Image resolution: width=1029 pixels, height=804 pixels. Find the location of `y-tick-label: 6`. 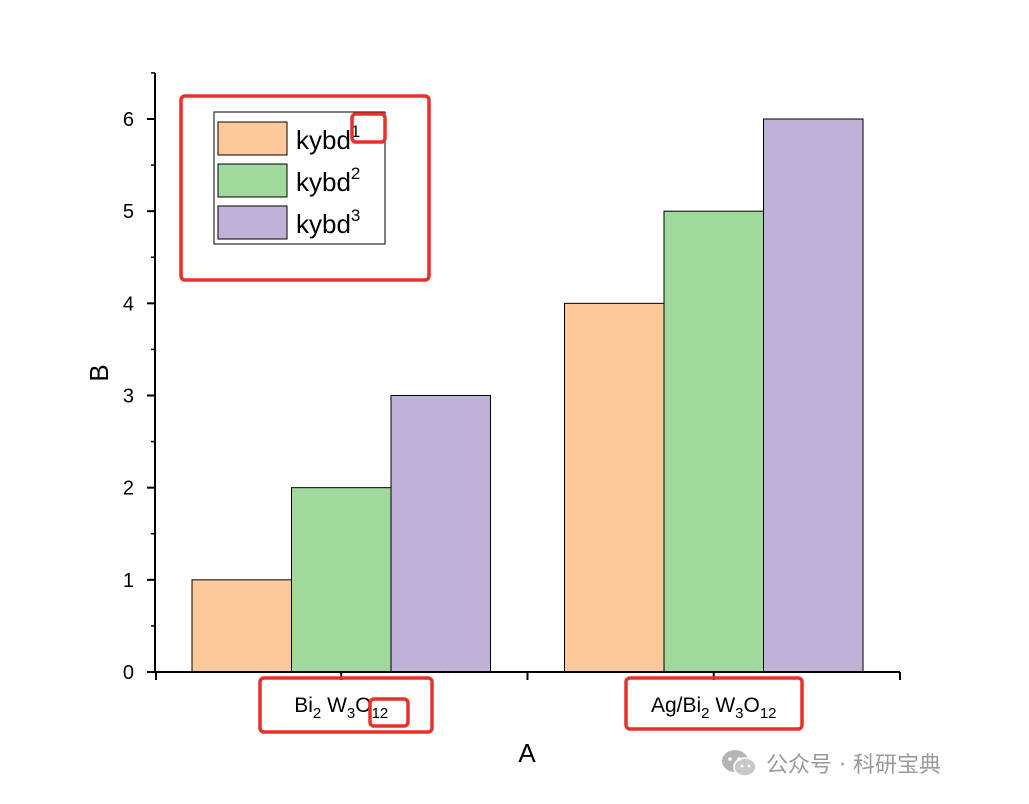

y-tick-label: 6 is located at coordinates (128, 120).